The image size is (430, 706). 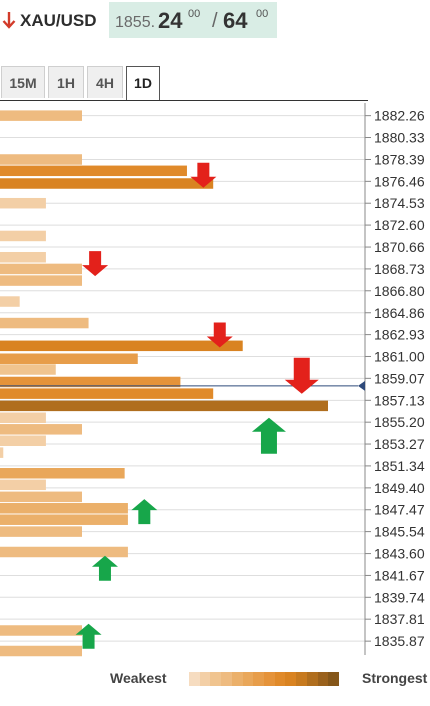 What do you see at coordinates (170, 20) in the screenshot?
I see `bid-price: 24` at bounding box center [170, 20].